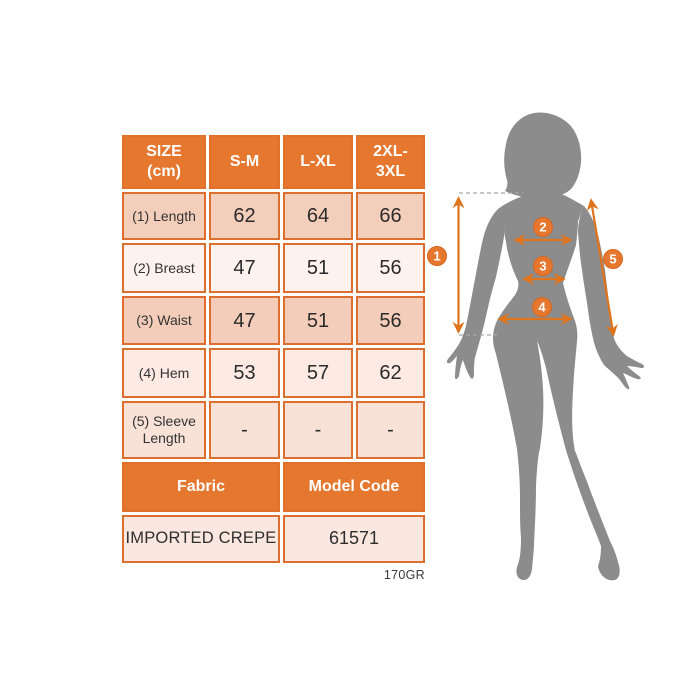 The height and width of the screenshot is (700, 700). I want to click on row-hem-lxl: 57, so click(318, 373).